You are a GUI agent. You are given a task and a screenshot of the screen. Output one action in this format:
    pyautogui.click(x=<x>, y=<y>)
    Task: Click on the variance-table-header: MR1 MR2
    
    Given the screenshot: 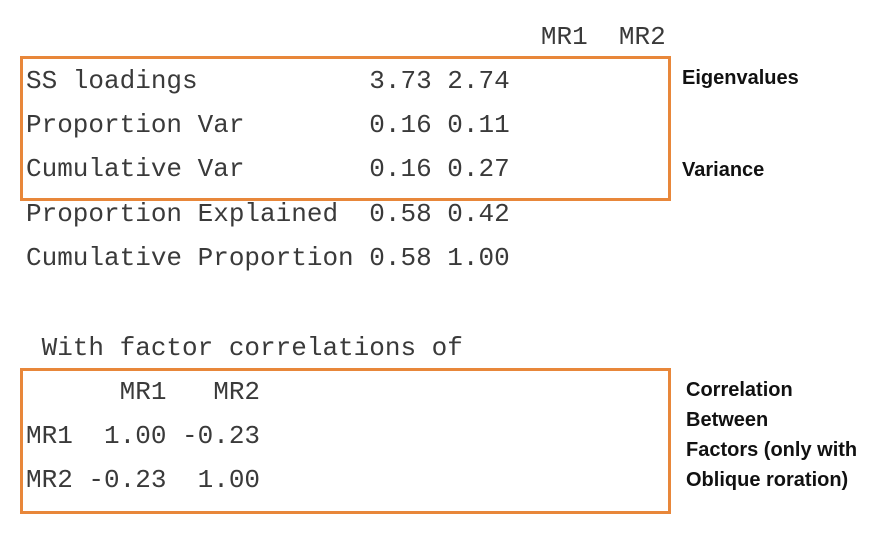 What is the action you would take?
    pyautogui.click(x=346, y=37)
    